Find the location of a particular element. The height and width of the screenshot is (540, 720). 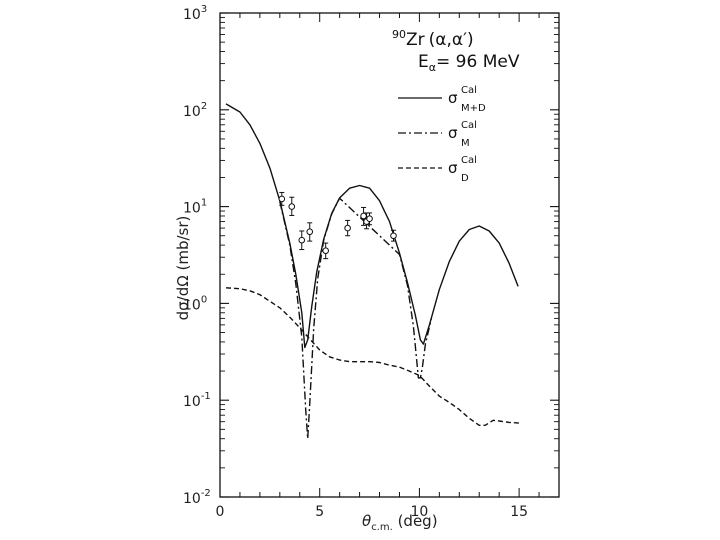

curve-sigma-cal-d is located at coordinates (372, 356).